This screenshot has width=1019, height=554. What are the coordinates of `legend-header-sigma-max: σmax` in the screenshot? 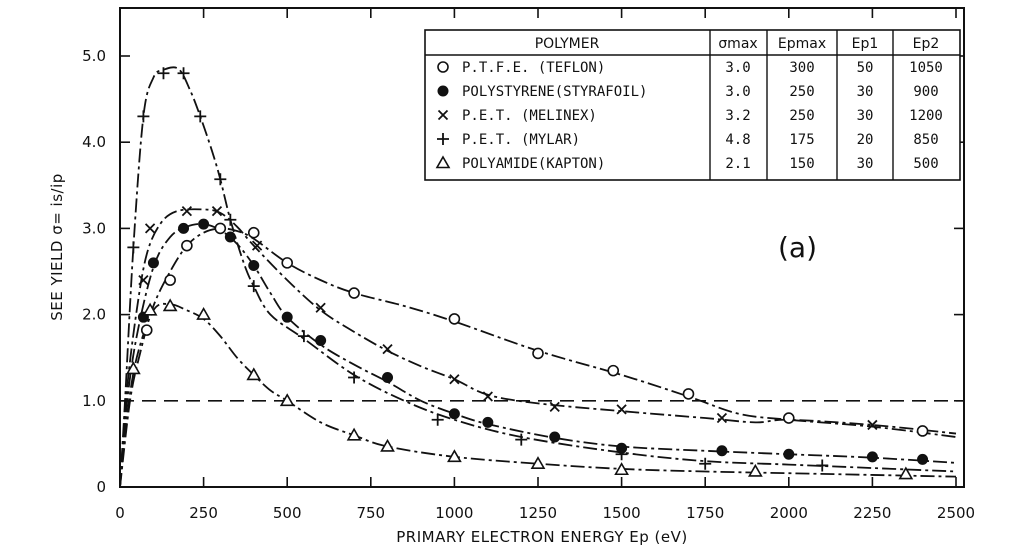 It's located at (737, 44).